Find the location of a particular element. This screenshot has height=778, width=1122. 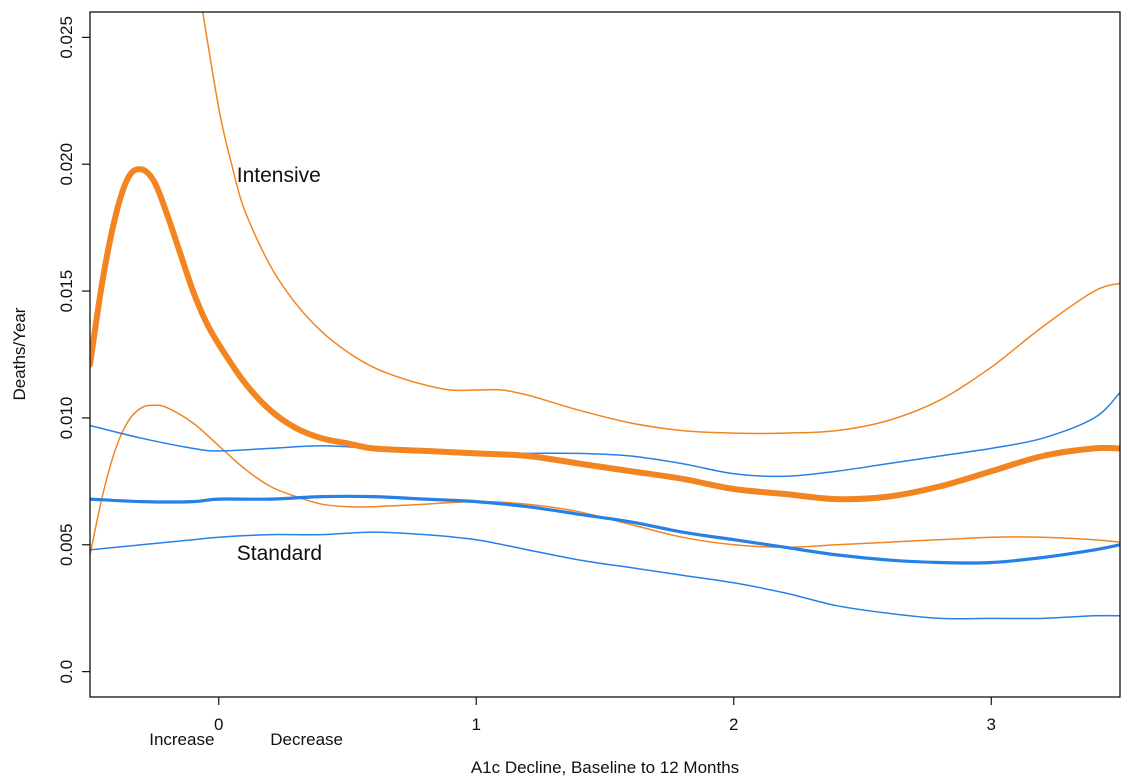

y-axis: 0.0 0.005 0.010 0.015 0.020 0.025 is located at coordinates (73, 349).